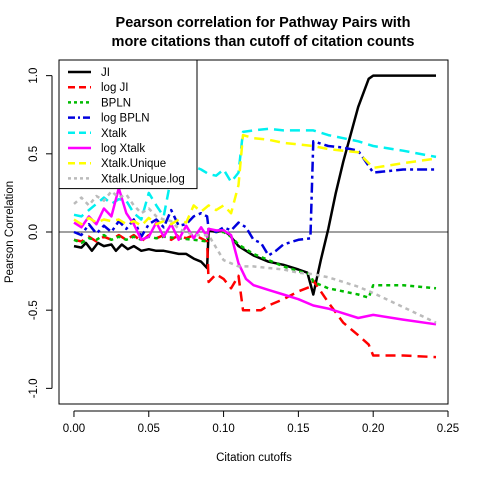  What do you see at coordinates (298, 429) in the screenshot?
I see `x-tick-label: 0.15` at bounding box center [298, 429].